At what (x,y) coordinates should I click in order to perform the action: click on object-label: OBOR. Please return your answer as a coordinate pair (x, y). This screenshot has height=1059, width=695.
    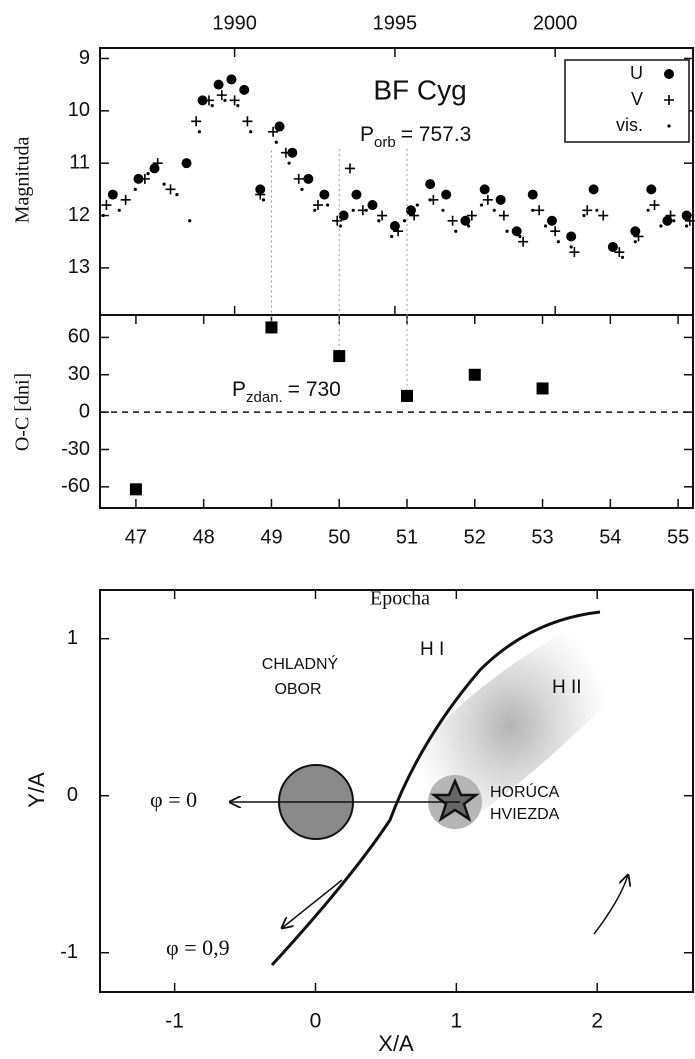
    Looking at the image, I should click on (297, 689).